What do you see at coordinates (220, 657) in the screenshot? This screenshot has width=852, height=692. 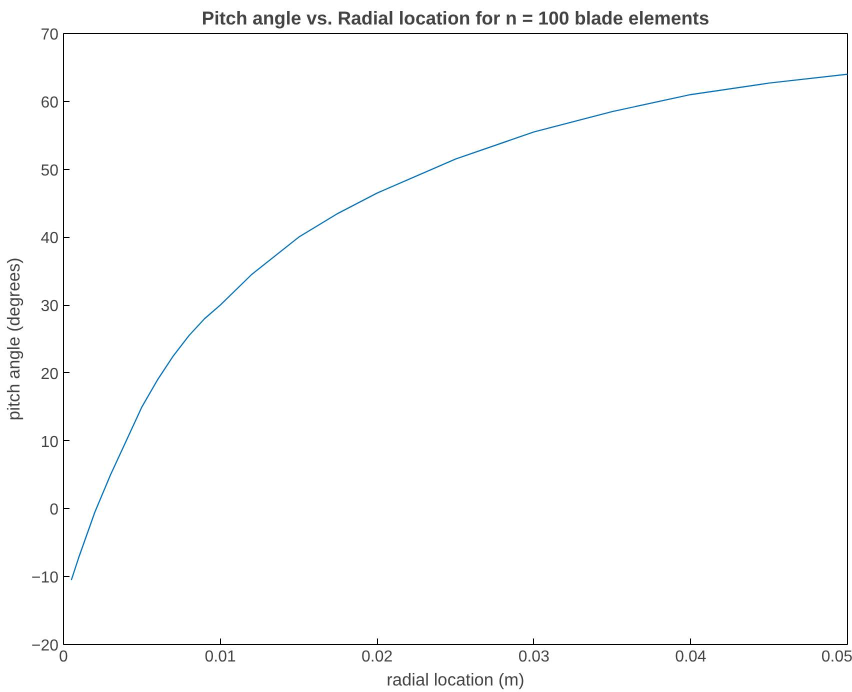 I see `x-tick-label: 0.01` at bounding box center [220, 657].